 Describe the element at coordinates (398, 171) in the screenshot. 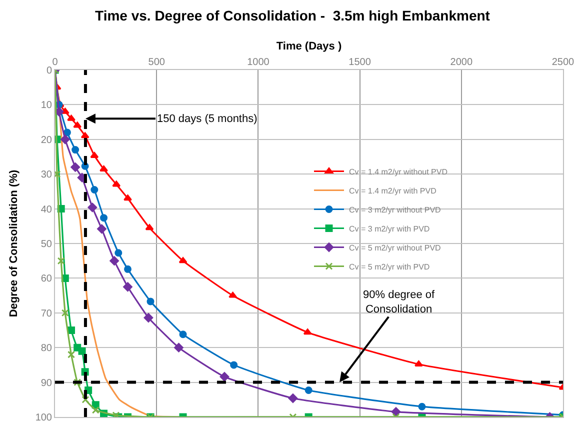

I see `legend-label: Cv = 1.4 m2/yr without PVD` at that location.